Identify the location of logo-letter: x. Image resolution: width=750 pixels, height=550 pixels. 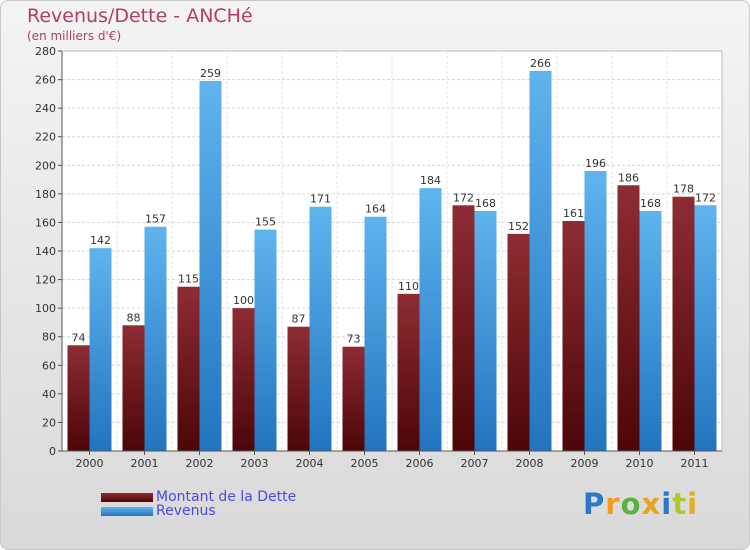
(651, 504).